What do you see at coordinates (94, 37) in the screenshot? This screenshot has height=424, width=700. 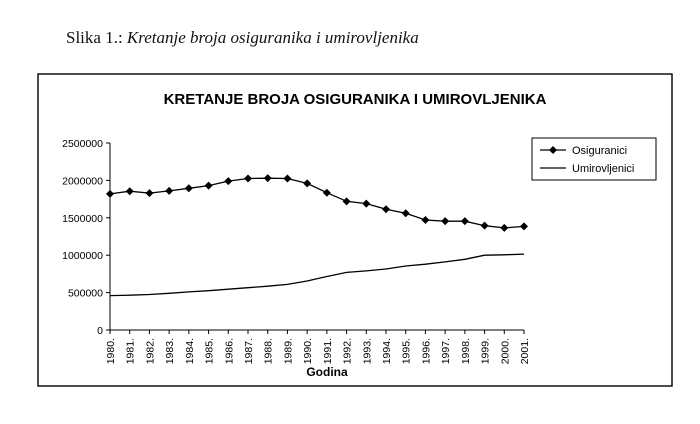 I see `caption-prefix: Slika 1.:` at bounding box center [94, 37].